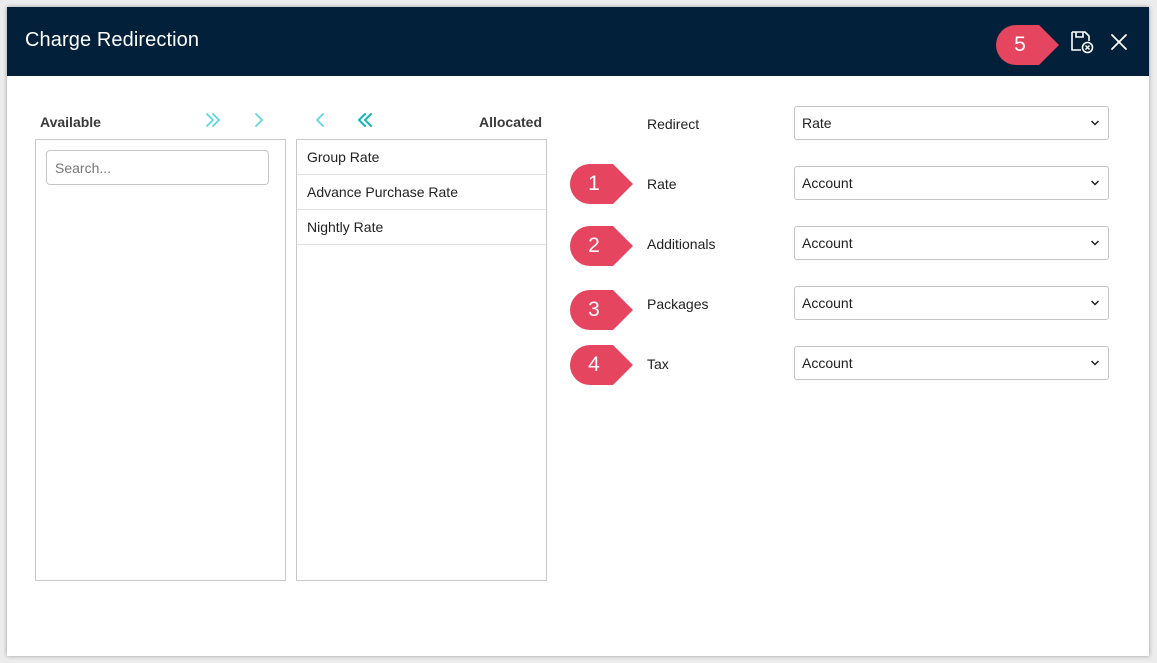 The image size is (1157, 663). Describe the element at coordinates (827, 243) in the screenshot. I see `additionals-select-value: Account` at that location.